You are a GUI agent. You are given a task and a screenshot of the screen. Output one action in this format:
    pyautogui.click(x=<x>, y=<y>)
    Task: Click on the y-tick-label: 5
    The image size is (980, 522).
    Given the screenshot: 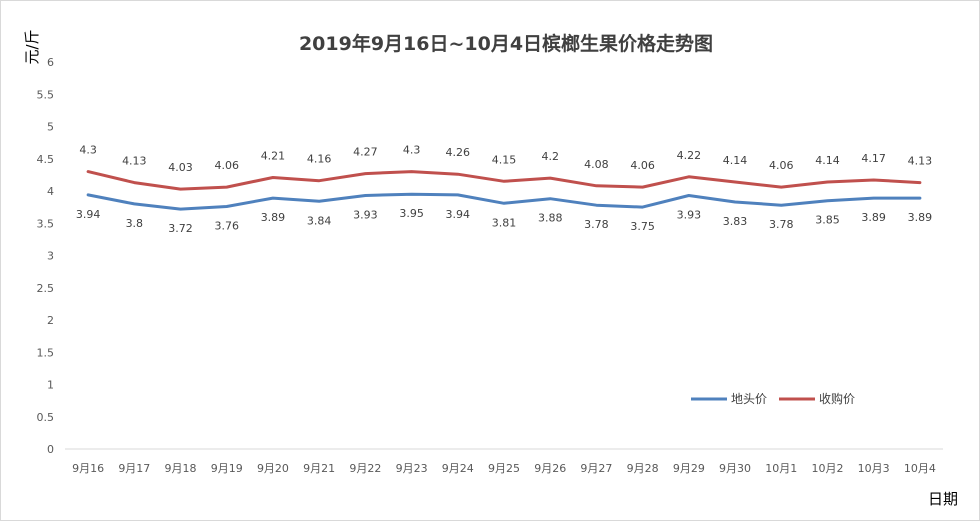 What is the action you would take?
    pyautogui.click(x=50, y=127)
    